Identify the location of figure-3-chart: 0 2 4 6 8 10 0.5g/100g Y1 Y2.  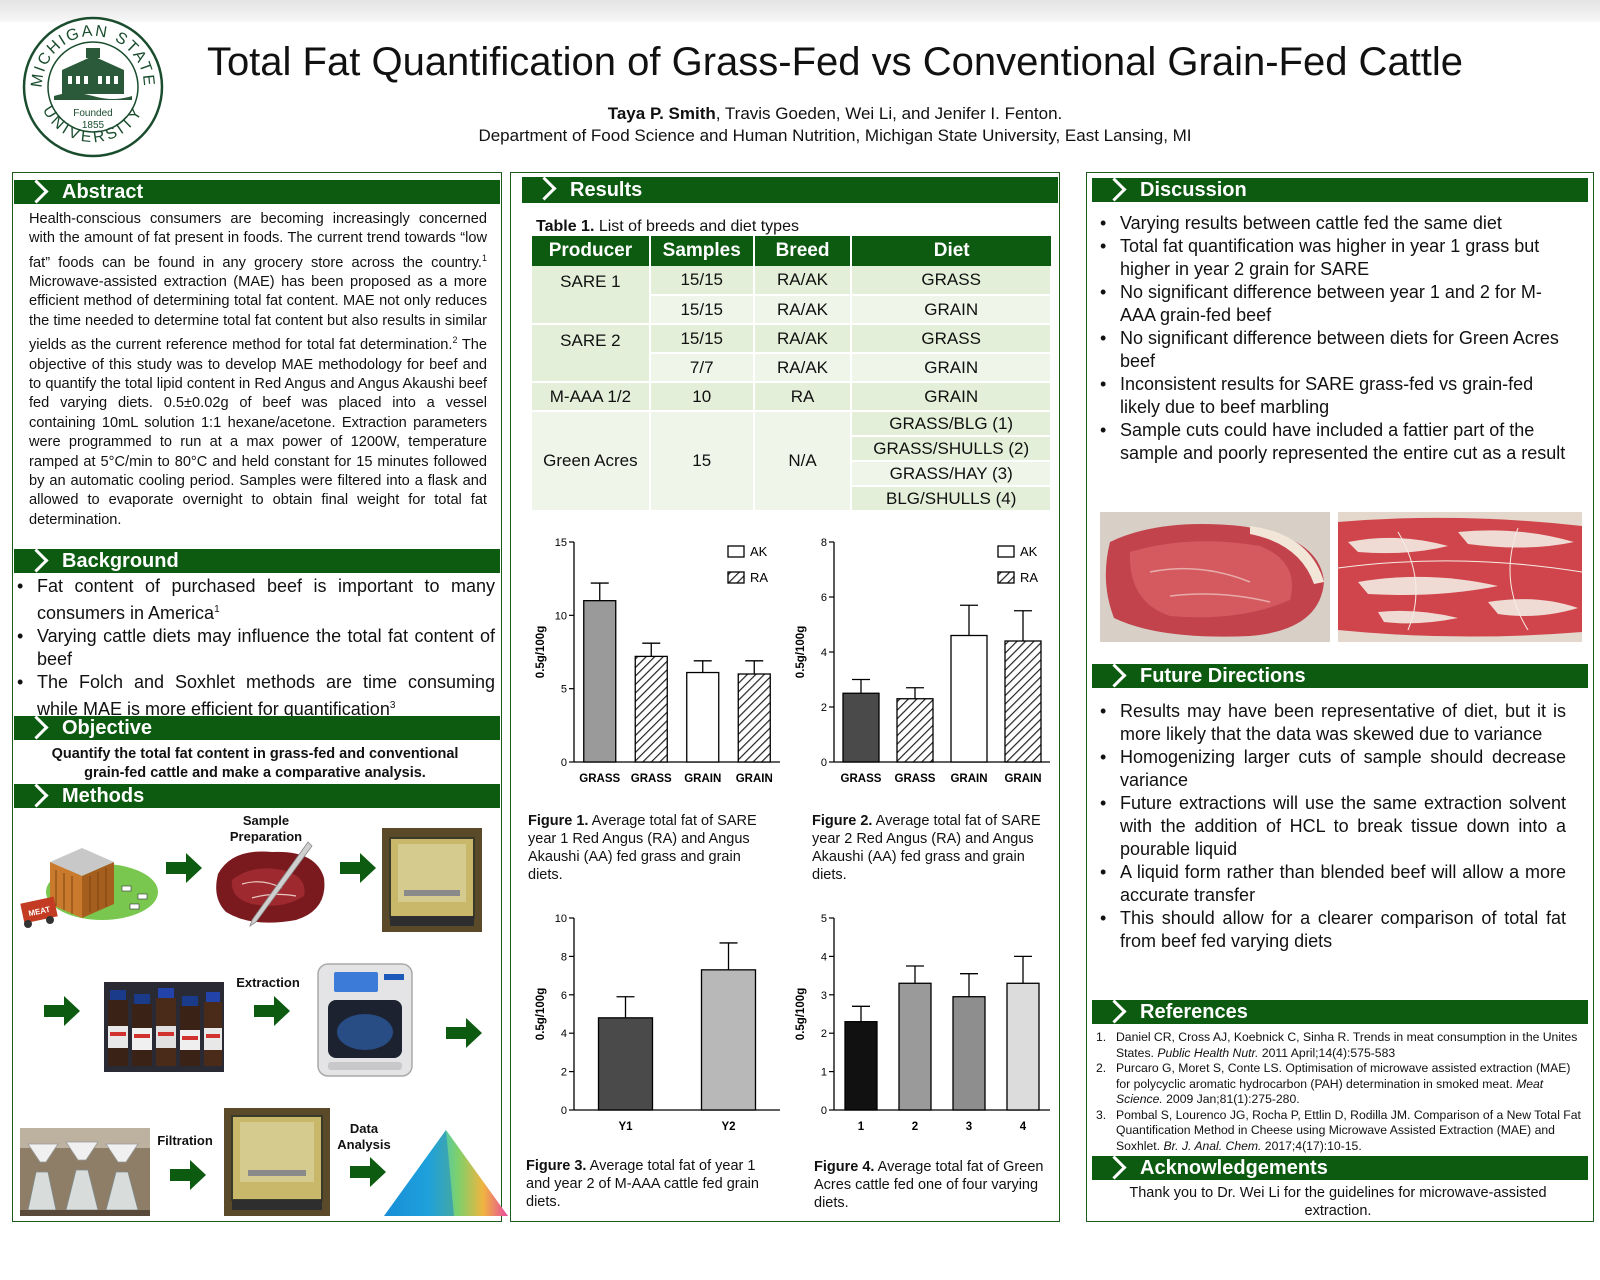
(657, 1023).